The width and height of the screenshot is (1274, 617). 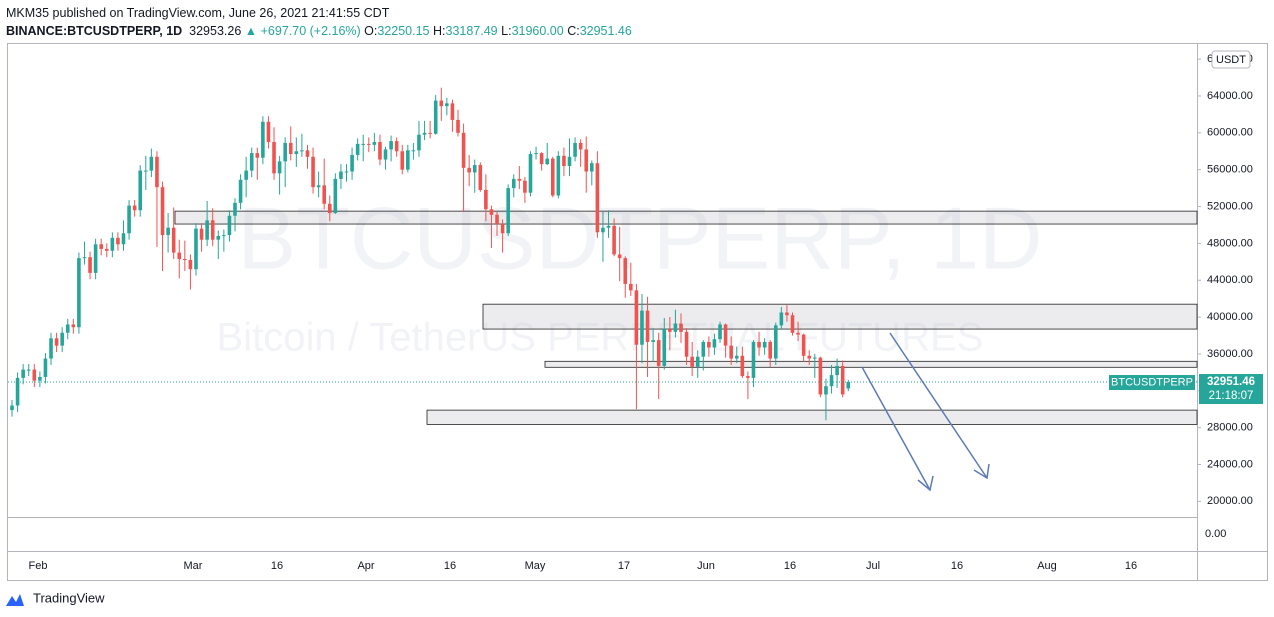 I want to click on watermark: BTCUSDTPERP, 1D, so click(x=639, y=237).